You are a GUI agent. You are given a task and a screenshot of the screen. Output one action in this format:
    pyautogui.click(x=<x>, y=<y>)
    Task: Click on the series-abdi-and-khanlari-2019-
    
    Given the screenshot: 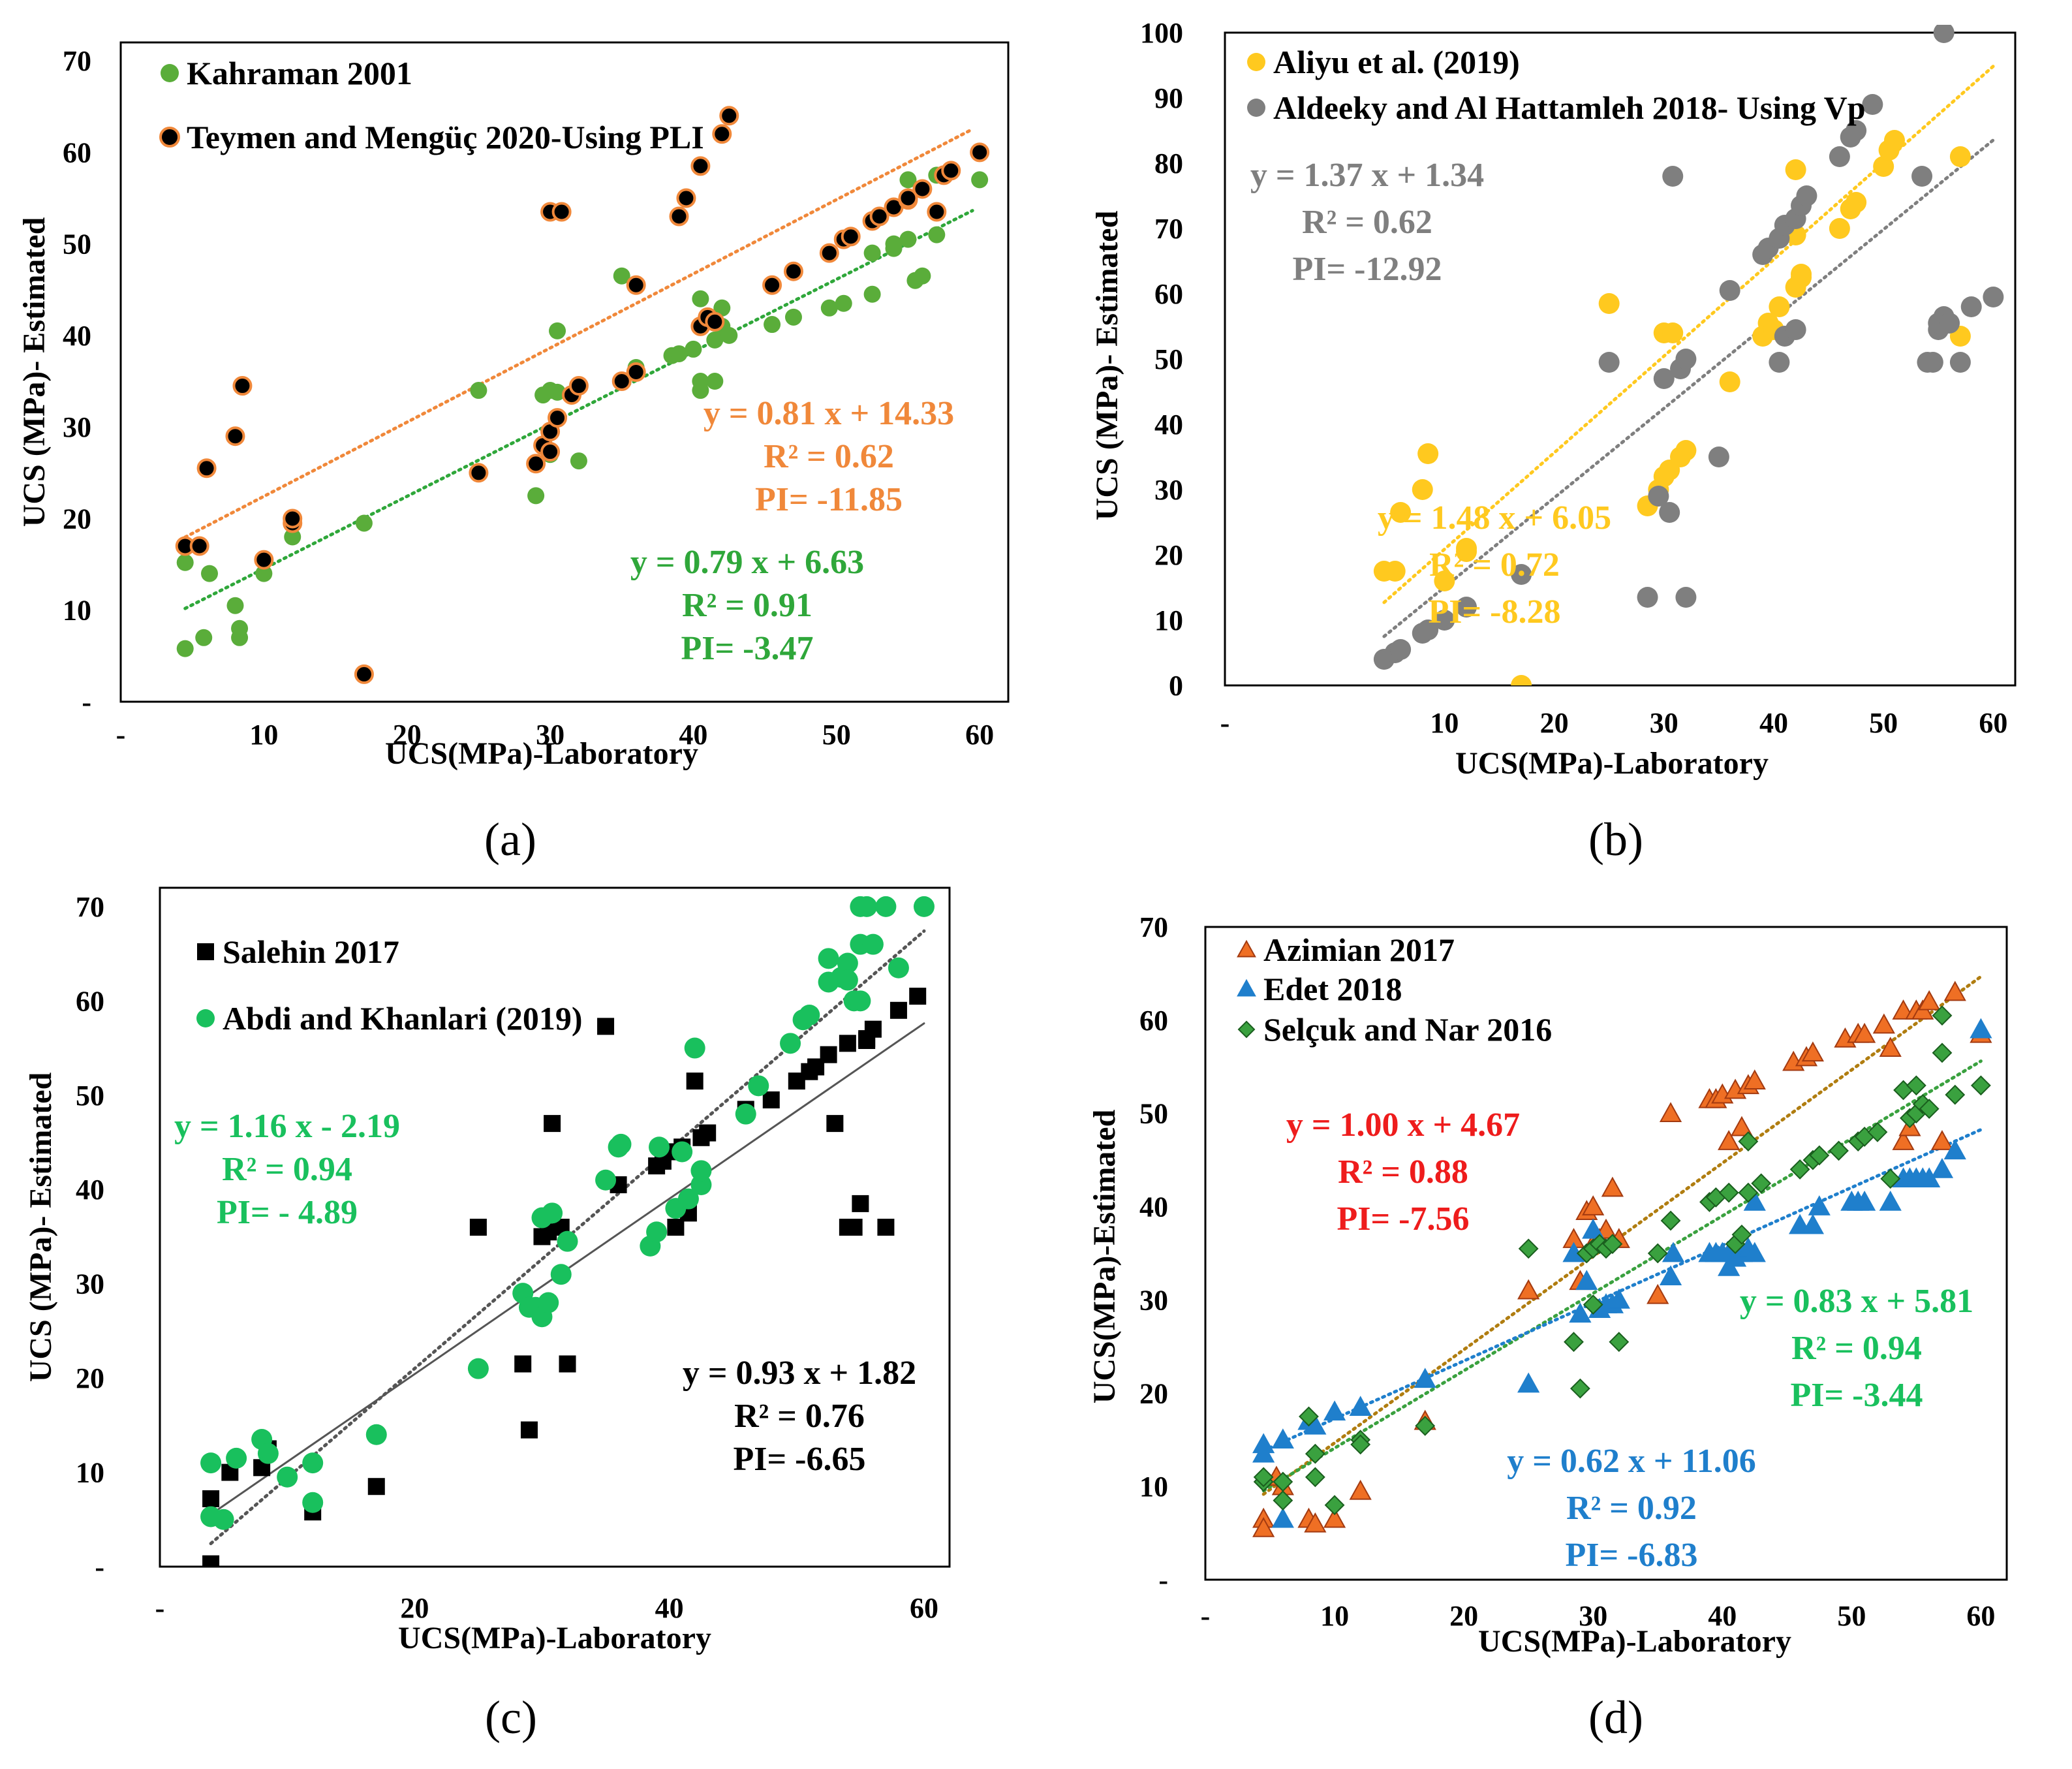 What is the action you would take?
    pyautogui.click(x=567, y=1213)
    